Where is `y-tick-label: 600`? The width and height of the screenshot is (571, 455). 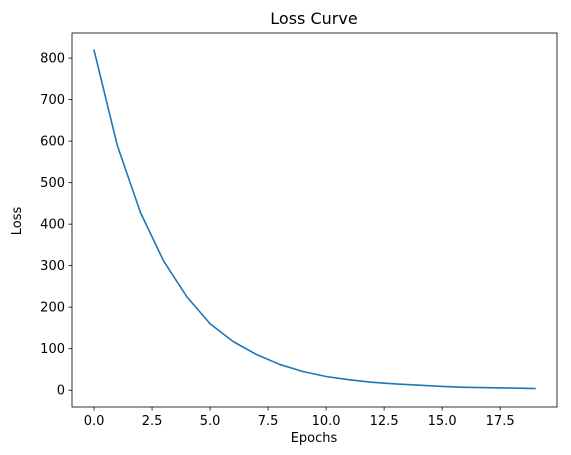
y-tick-label: 600 is located at coordinates (52, 142).